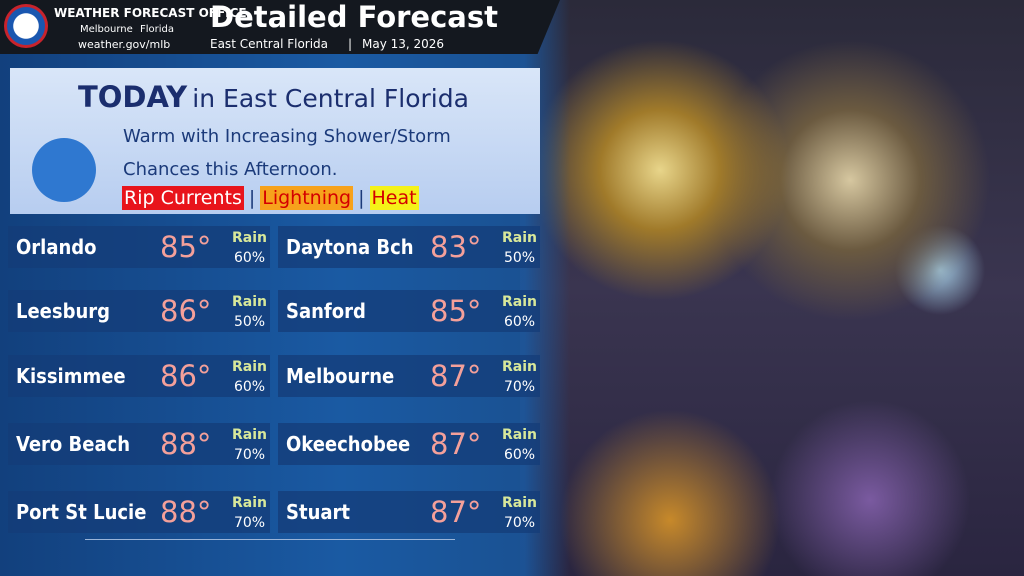 The image size is (1024, 576). Describe the element at coordinates (124, 44) in the screenshot. I see `office-url: weather.gov/mlb` at that location.